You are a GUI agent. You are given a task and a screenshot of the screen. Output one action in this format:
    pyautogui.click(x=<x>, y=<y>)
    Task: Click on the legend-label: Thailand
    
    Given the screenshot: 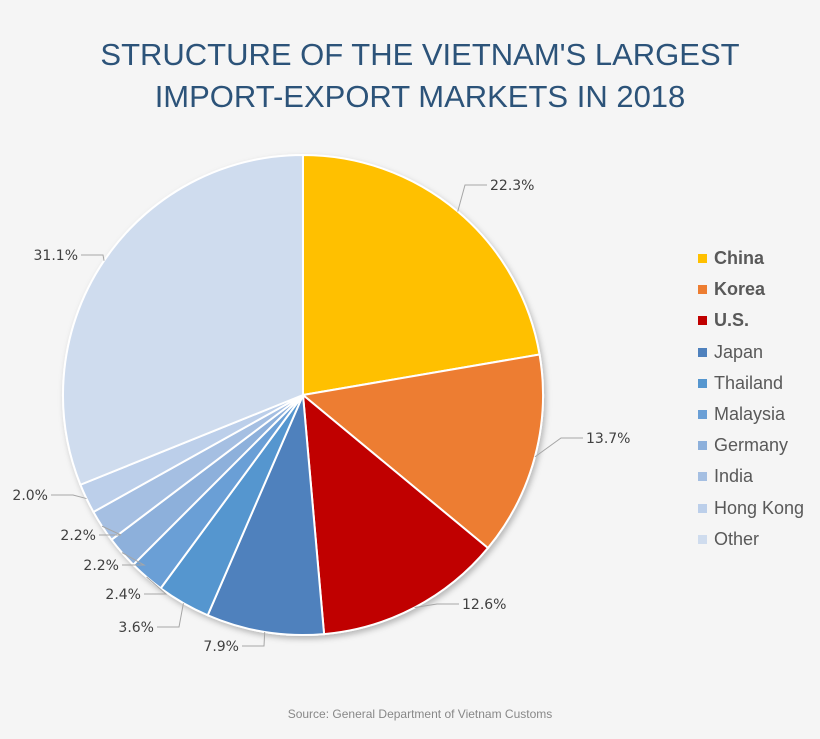 What is the action you would take?
    pyautogui.click(x=749, y=382)
    